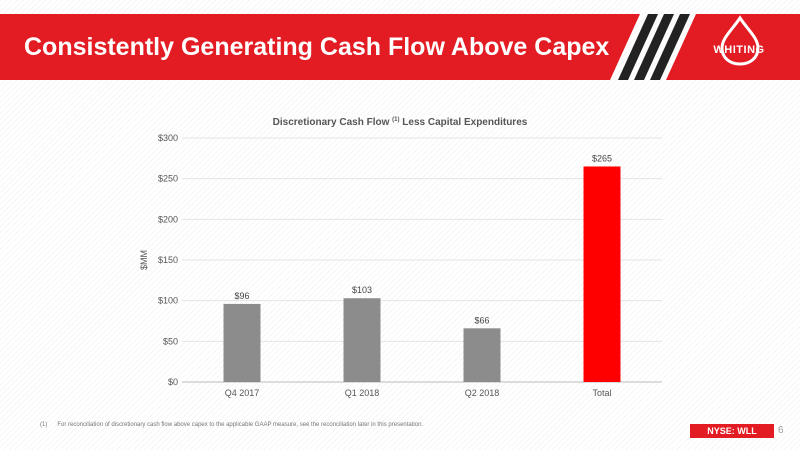 The width and height of the screenshot is (800, 450). What do you see at coordinates (418, 393) in the screenshot?
I see `x-tick-labels: Q4 2017 Q1 2018 Q2 2018 Total` at bounding box center [418, 393].